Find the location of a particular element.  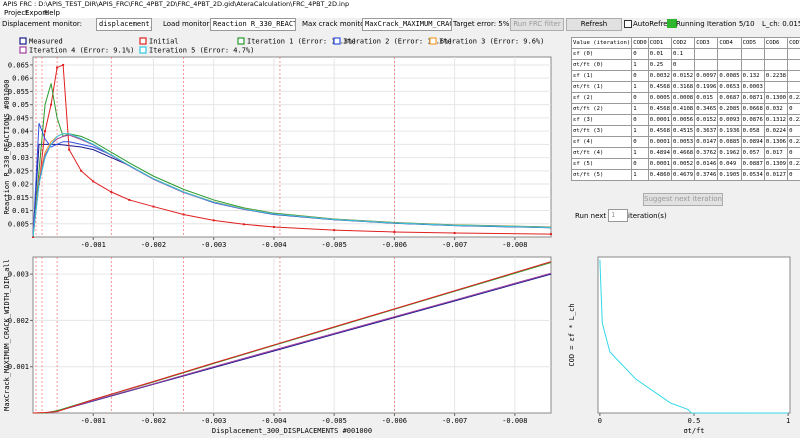

y-tick-label: 0.001 is located at coordinates (18, 367).